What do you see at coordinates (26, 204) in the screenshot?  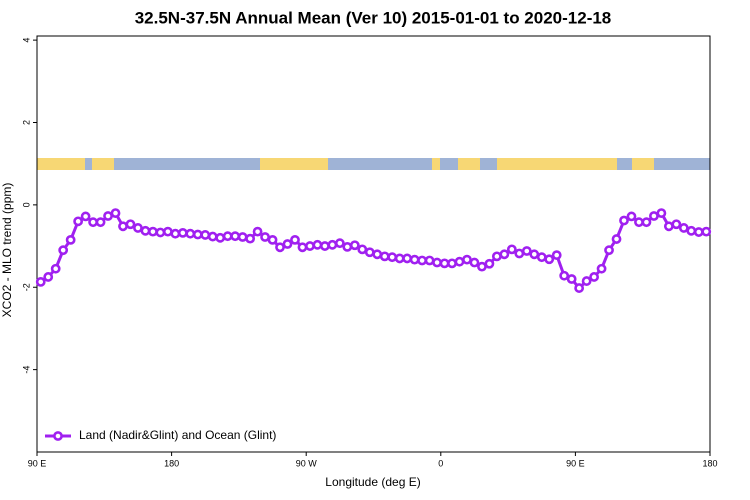 I see `y-tick-label: 0` at bounding box center [26, 204].